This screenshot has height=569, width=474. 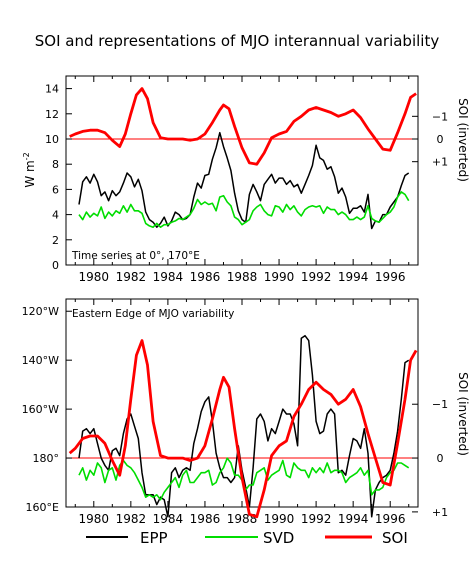 I want to click on legend-item-soi: SOI, so click(x=366, y=538).